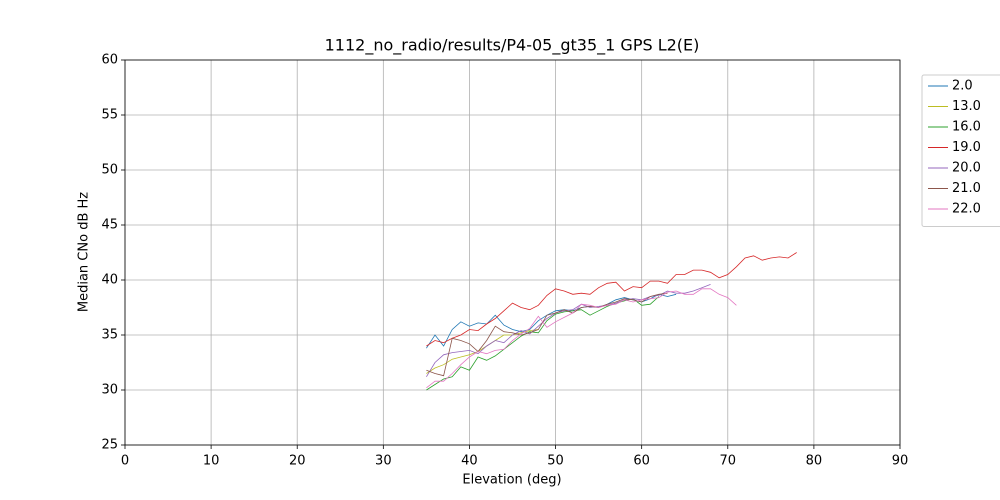 Image resolution: width=1000 pixels, height=500 pixels. What do you see at coordinates (962, 86) in the screenshot?
I see `legend-label: 2.0` at bounding box center [962, 86].